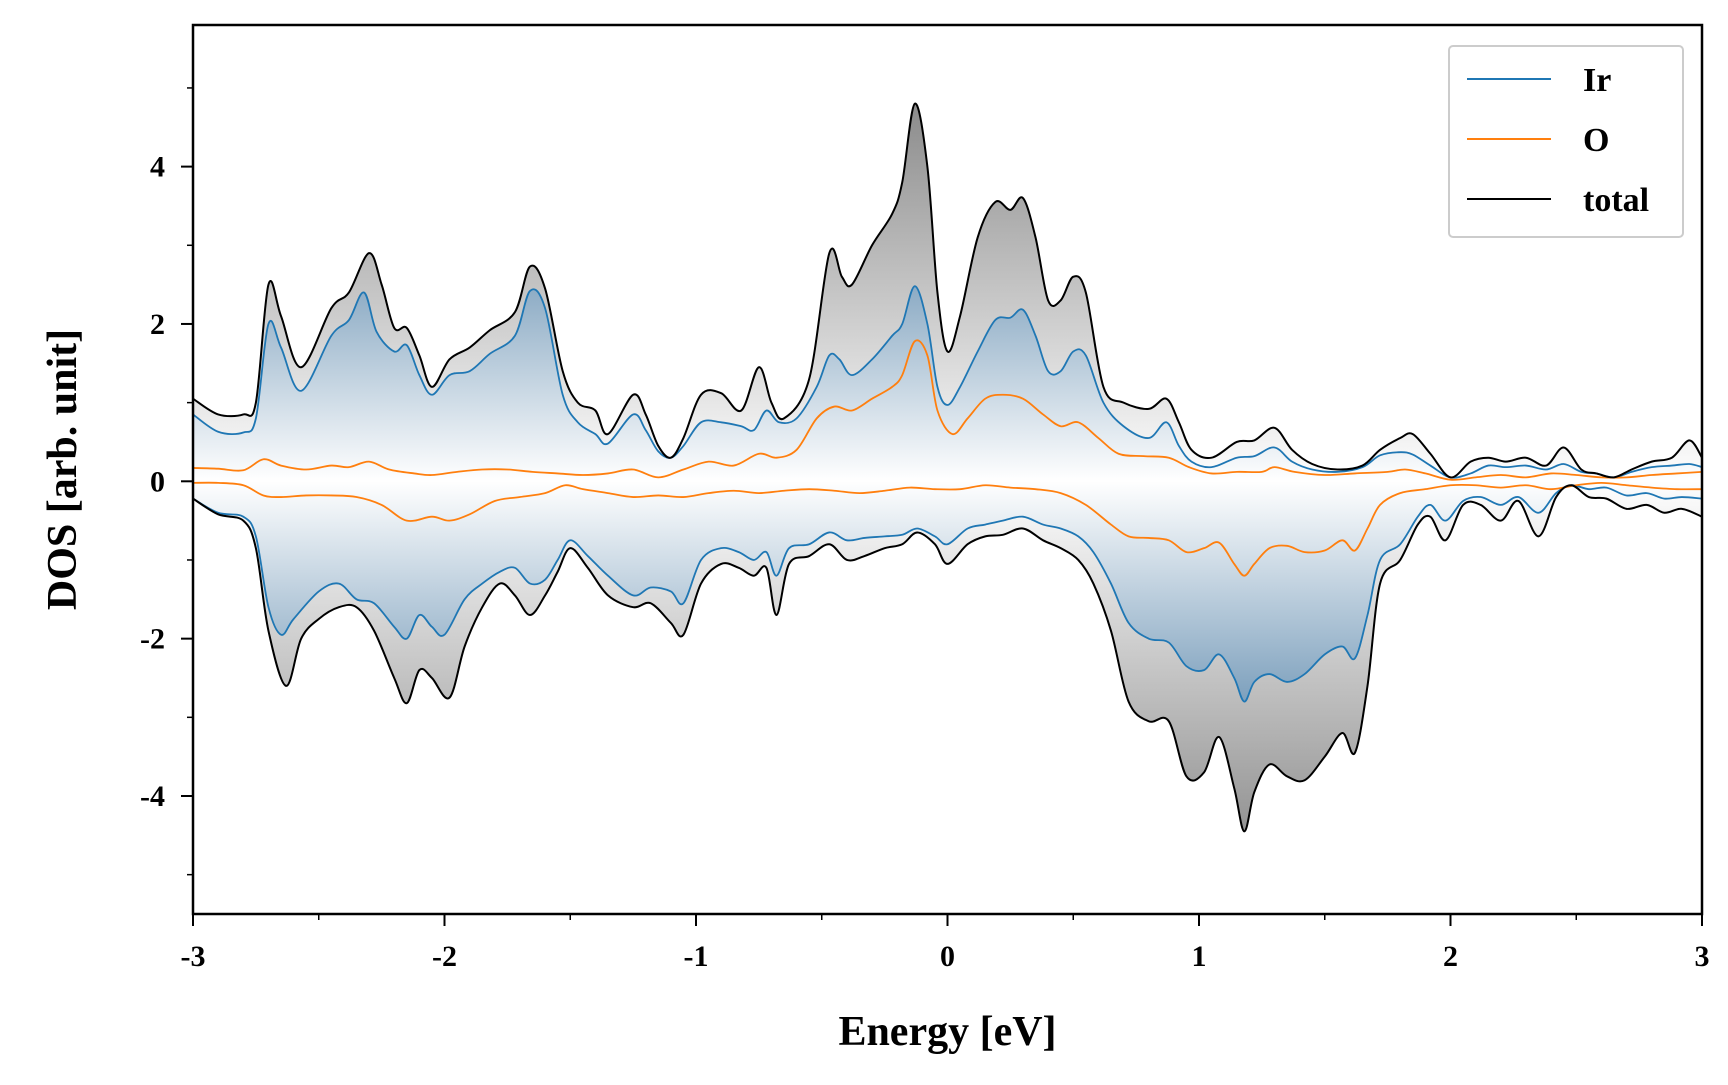 Image resolution: width=1728 pixels, height=1085 pixels. Describe the element at coordinates (444, 956) in the screenshot. I see `x-tick-label: -2` at that location.